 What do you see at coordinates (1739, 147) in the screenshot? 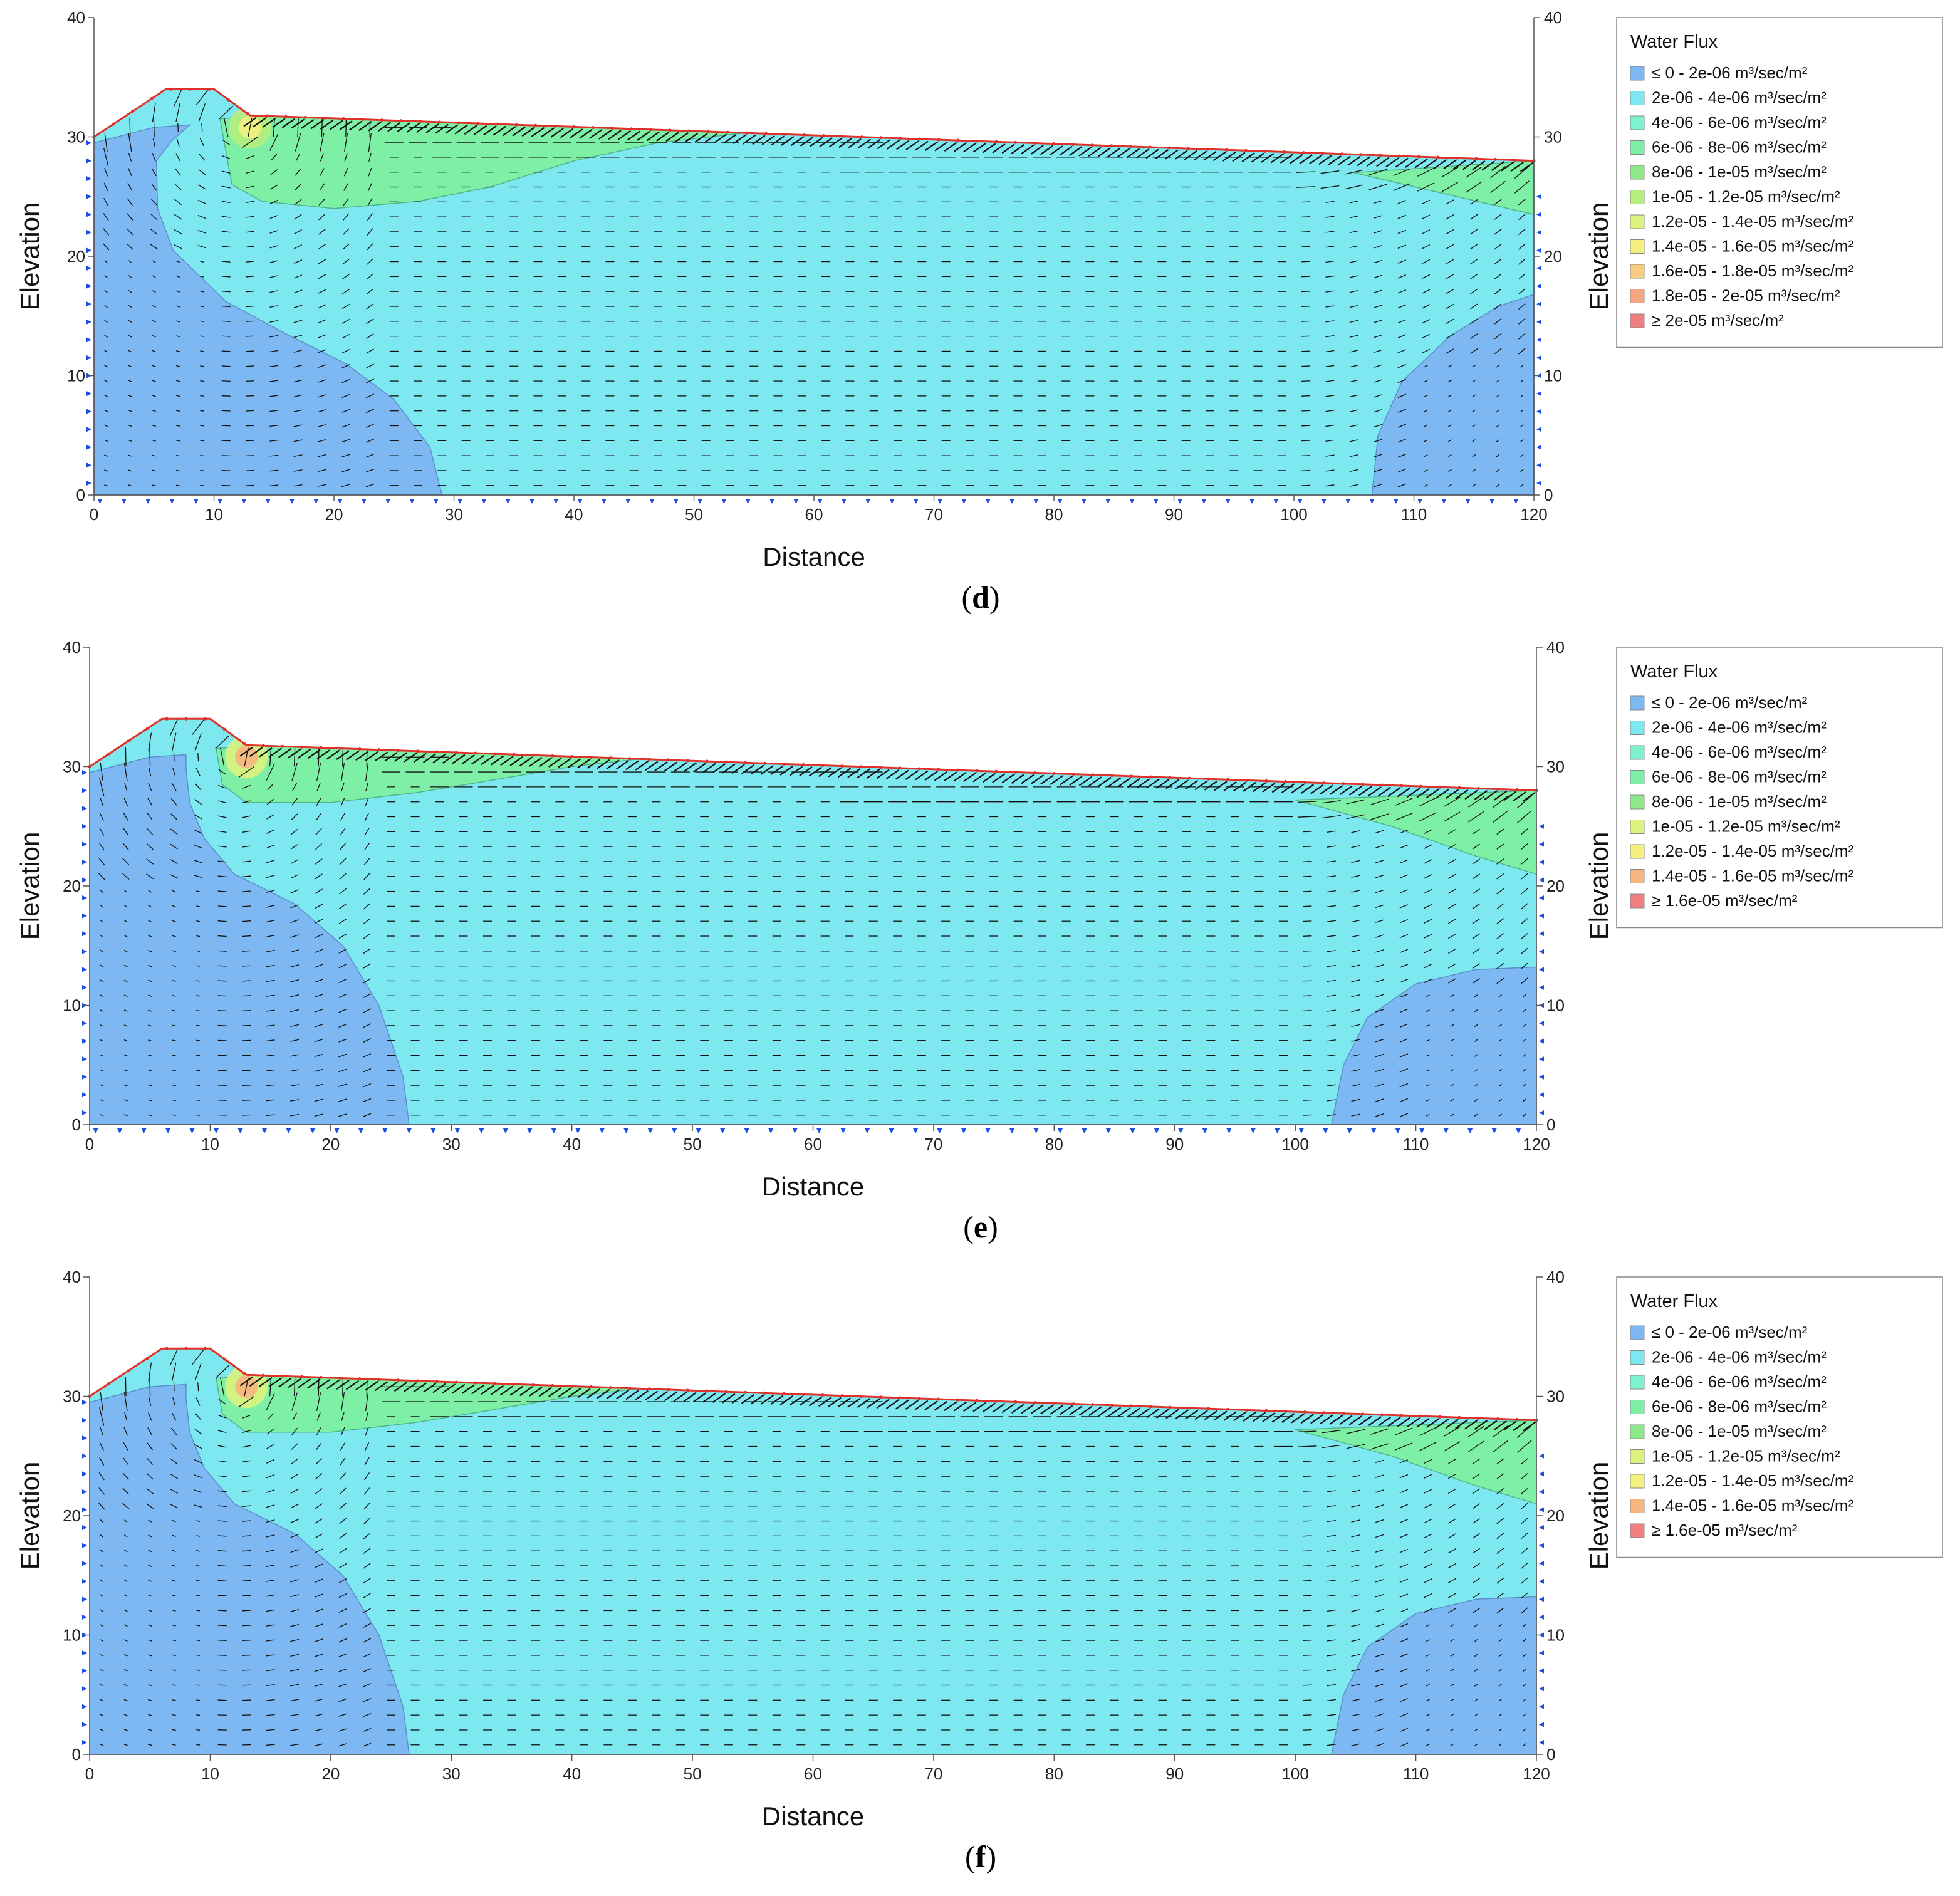
I see `legend-entry-label: 6e-06 - 8e-06 m³/sec/m²` at bounding box center [1739, 147].